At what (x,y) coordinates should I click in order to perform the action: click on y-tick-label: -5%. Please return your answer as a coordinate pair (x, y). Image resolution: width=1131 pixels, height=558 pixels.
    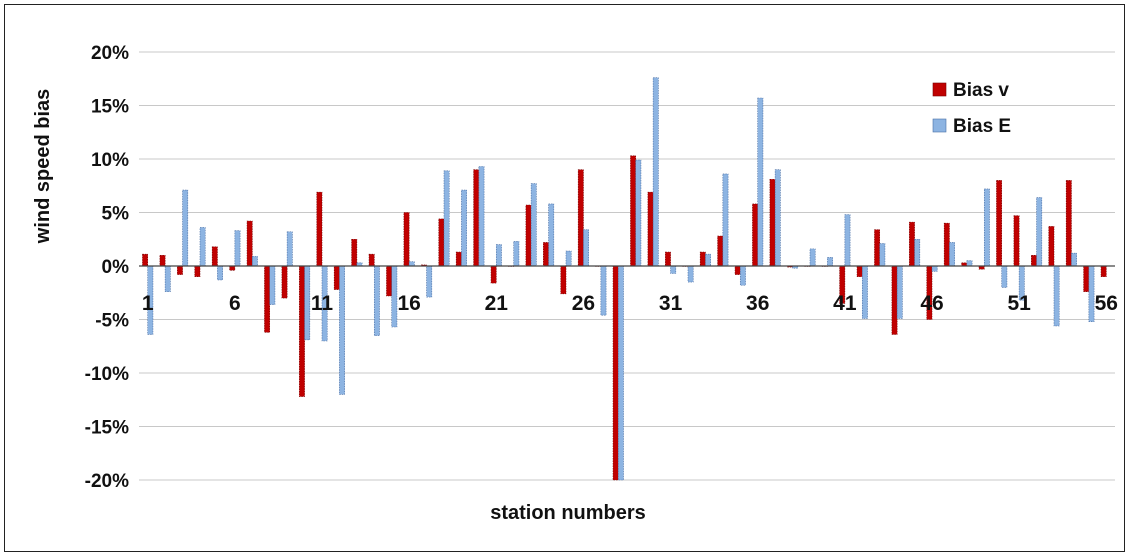
    Looking at the image, I should click on (112, 321).